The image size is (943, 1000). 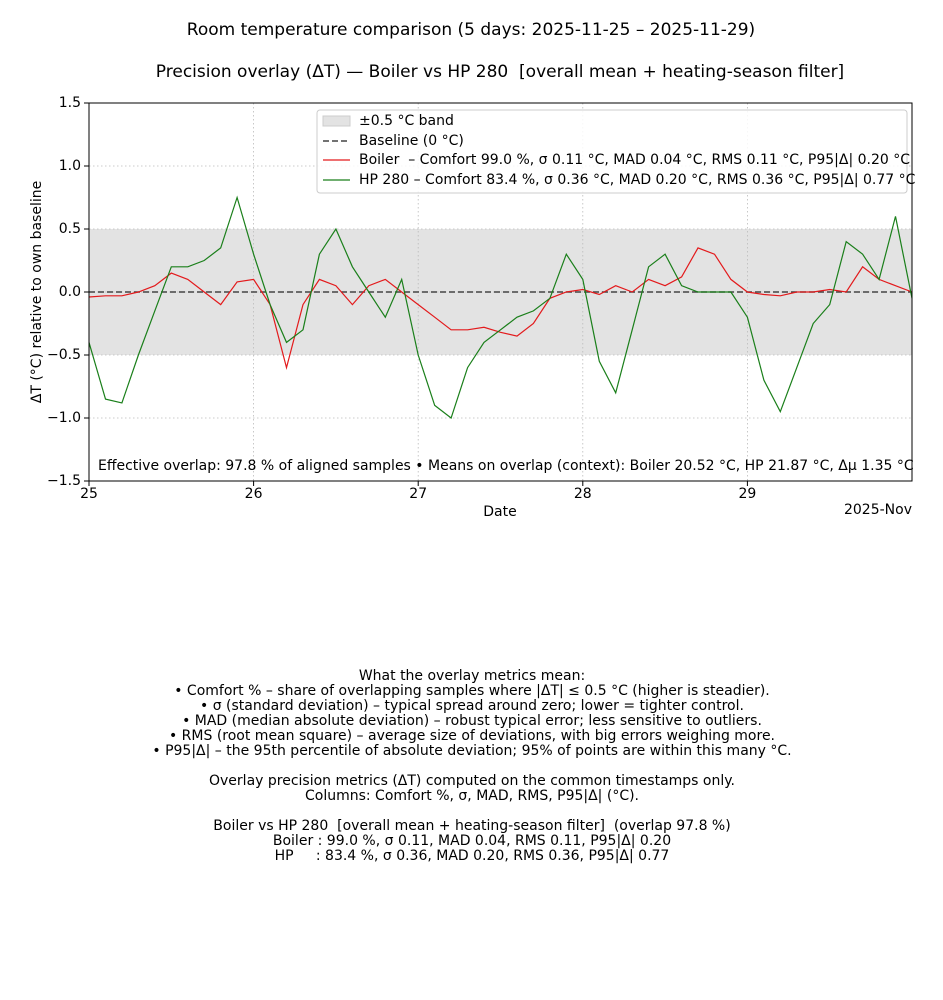 I want to click on series-line, so click(x=500, y=308).